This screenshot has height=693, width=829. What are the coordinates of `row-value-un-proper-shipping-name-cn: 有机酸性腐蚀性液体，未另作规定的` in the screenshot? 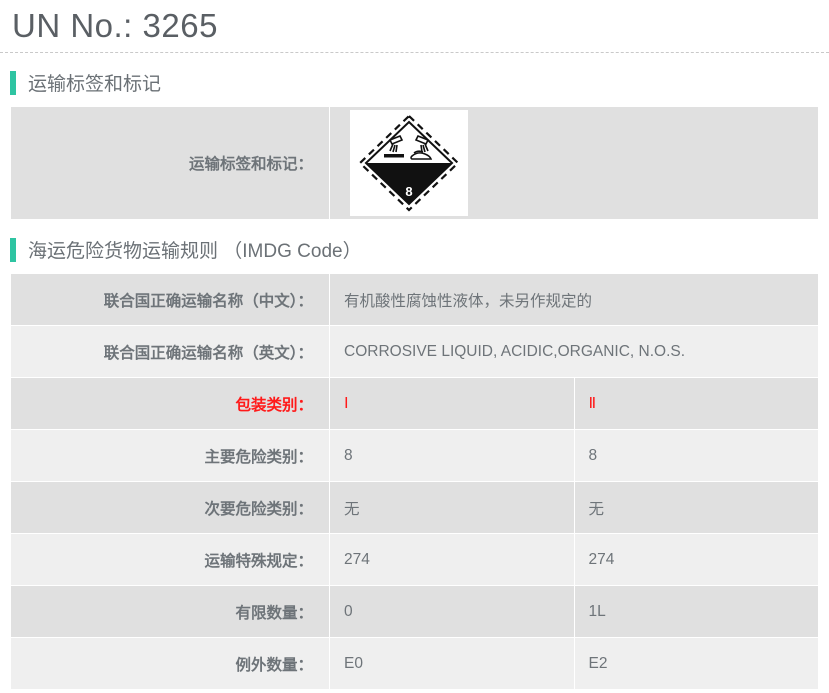 It's located at (574, 299).